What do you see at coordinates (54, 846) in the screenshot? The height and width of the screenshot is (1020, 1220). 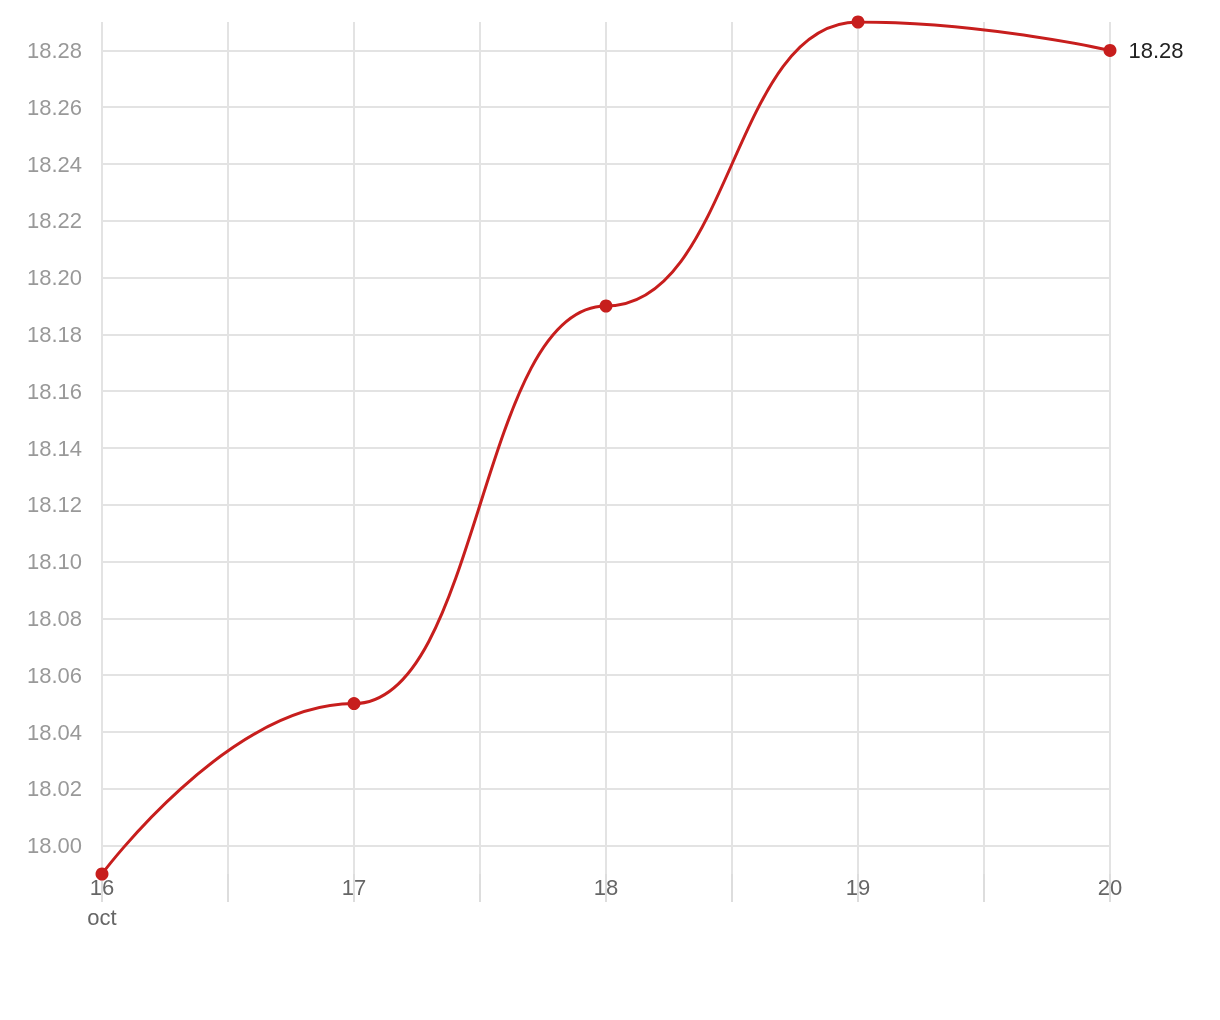 I see `y-tick-label: 18.00` at bounding box center [54, 846].